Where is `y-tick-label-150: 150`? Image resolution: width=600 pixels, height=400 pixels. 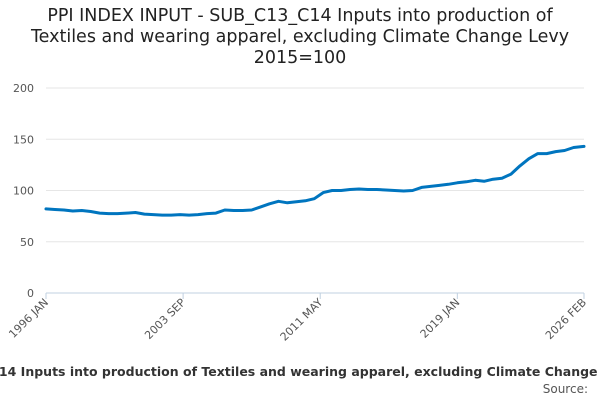
y-tick-label-150: 150 is located at coordinates (23, 139).